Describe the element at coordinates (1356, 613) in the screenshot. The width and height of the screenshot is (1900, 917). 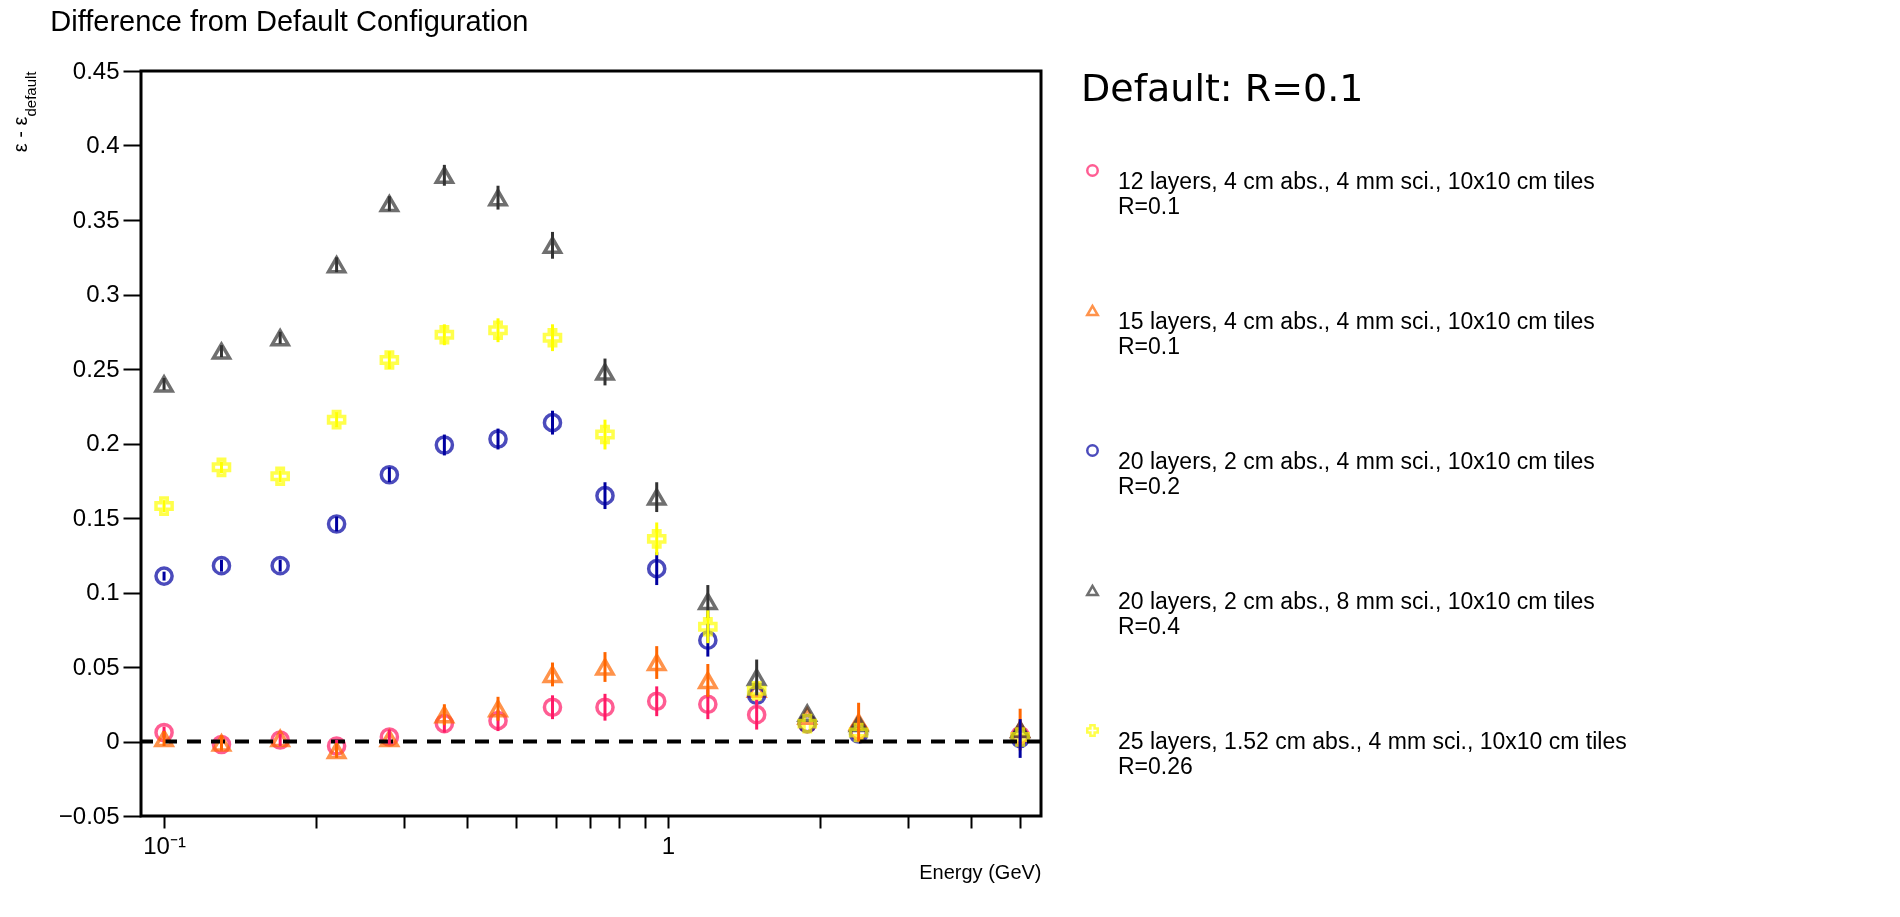
I see `legend-label: 20 layers, 2 cm abs., 8 mm sci., 10x10 cm tiles R=0.4` at that location.